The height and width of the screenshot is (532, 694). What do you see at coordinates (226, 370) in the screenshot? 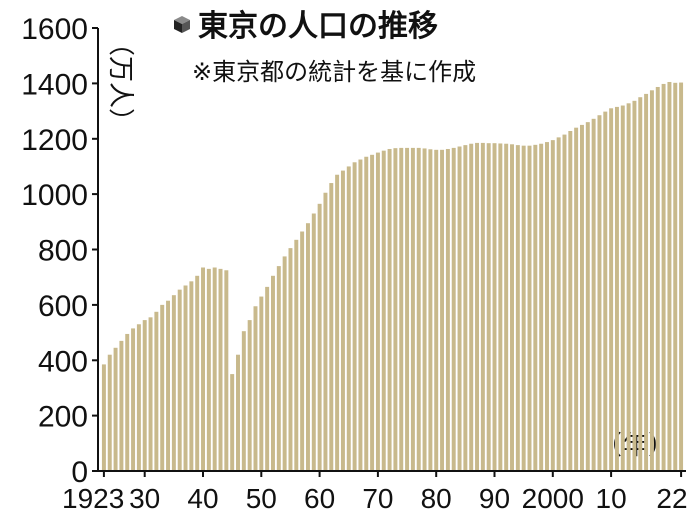
I see `bar-1944` at bounding box center [226, 370].